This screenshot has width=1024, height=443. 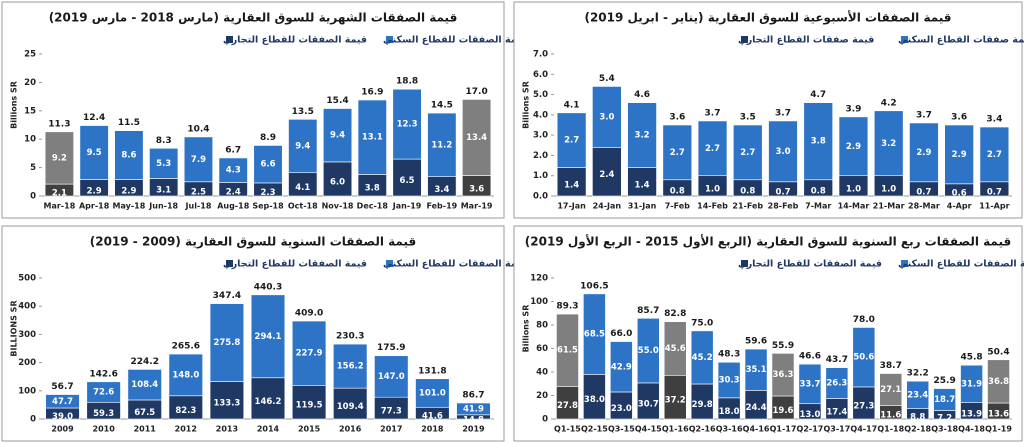 I want to click on x-tick-label: 4-Apr, so click(x=959, y=206).